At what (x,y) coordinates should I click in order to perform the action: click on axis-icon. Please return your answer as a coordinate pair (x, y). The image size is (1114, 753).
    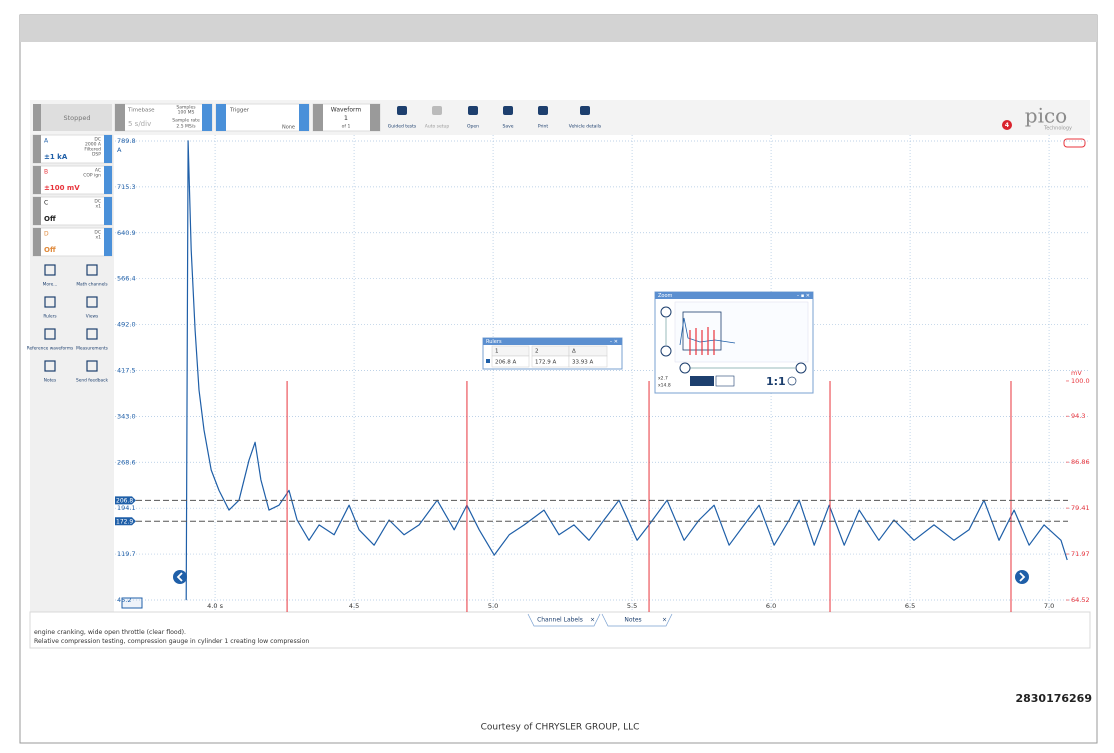
    Looking at the image, I should click on (132, 603).